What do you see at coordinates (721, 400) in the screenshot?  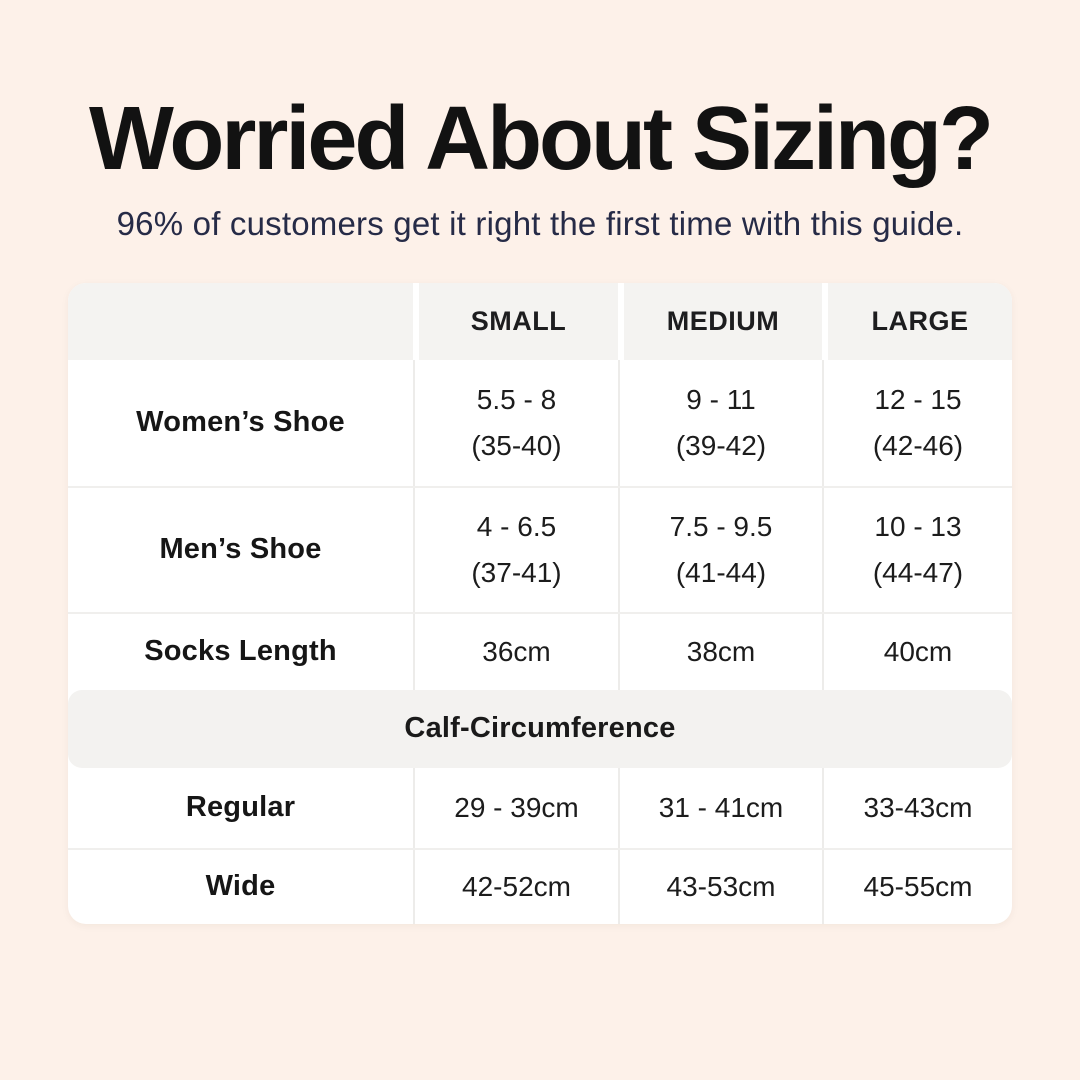 I see `shoe-size-range: 9 - 11` at bounding box center [721, 400].